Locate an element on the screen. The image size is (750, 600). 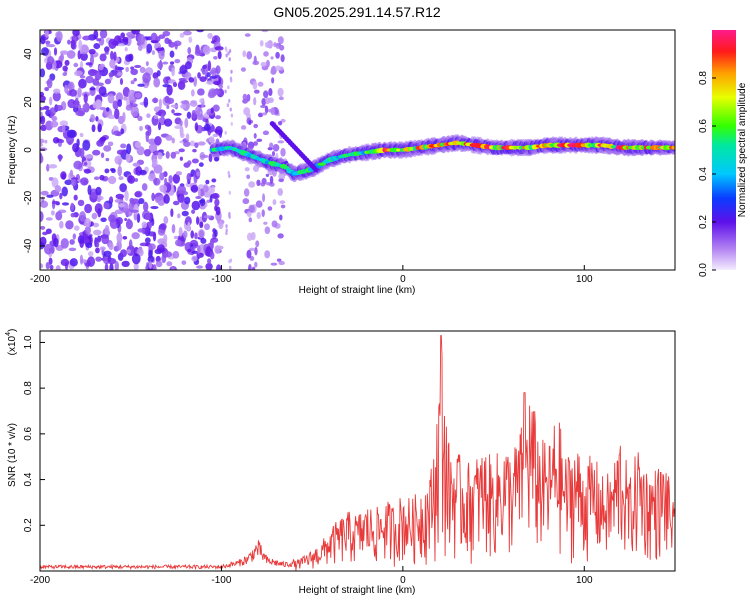
snr-ytick-label: 0.6 is located at coordinates (28, 433).